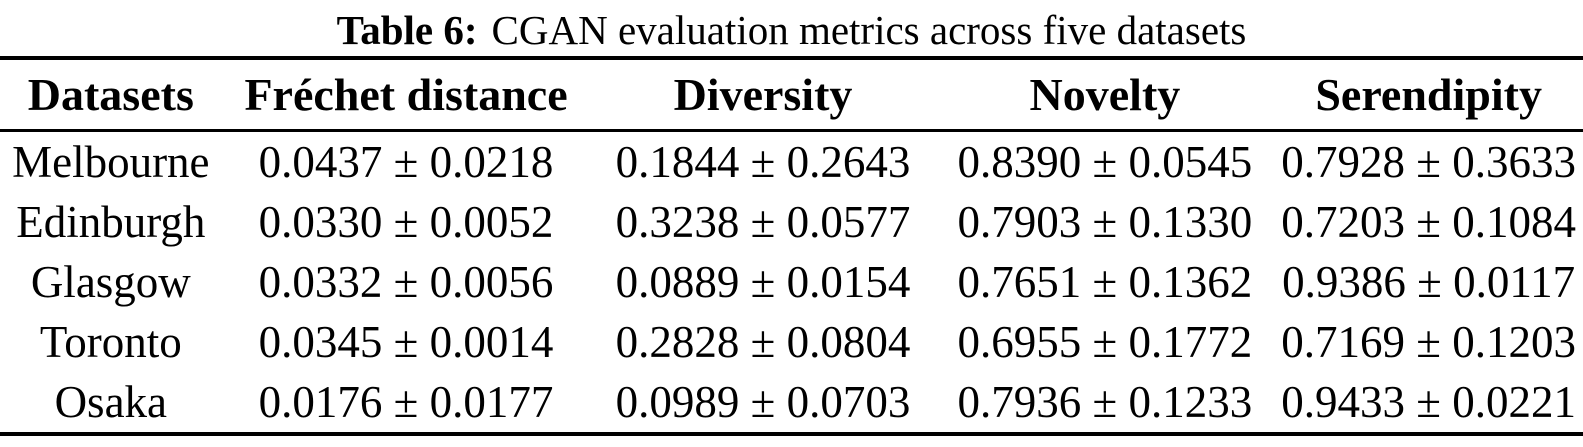 Image resolution: width=1583 pixels, height=447 pixels. What do you see at coordinates (1429, 282) in the screenshot?
I see `serendipity-value: 0.9386 ± 0.0117` at bounding box center [1429, 282].